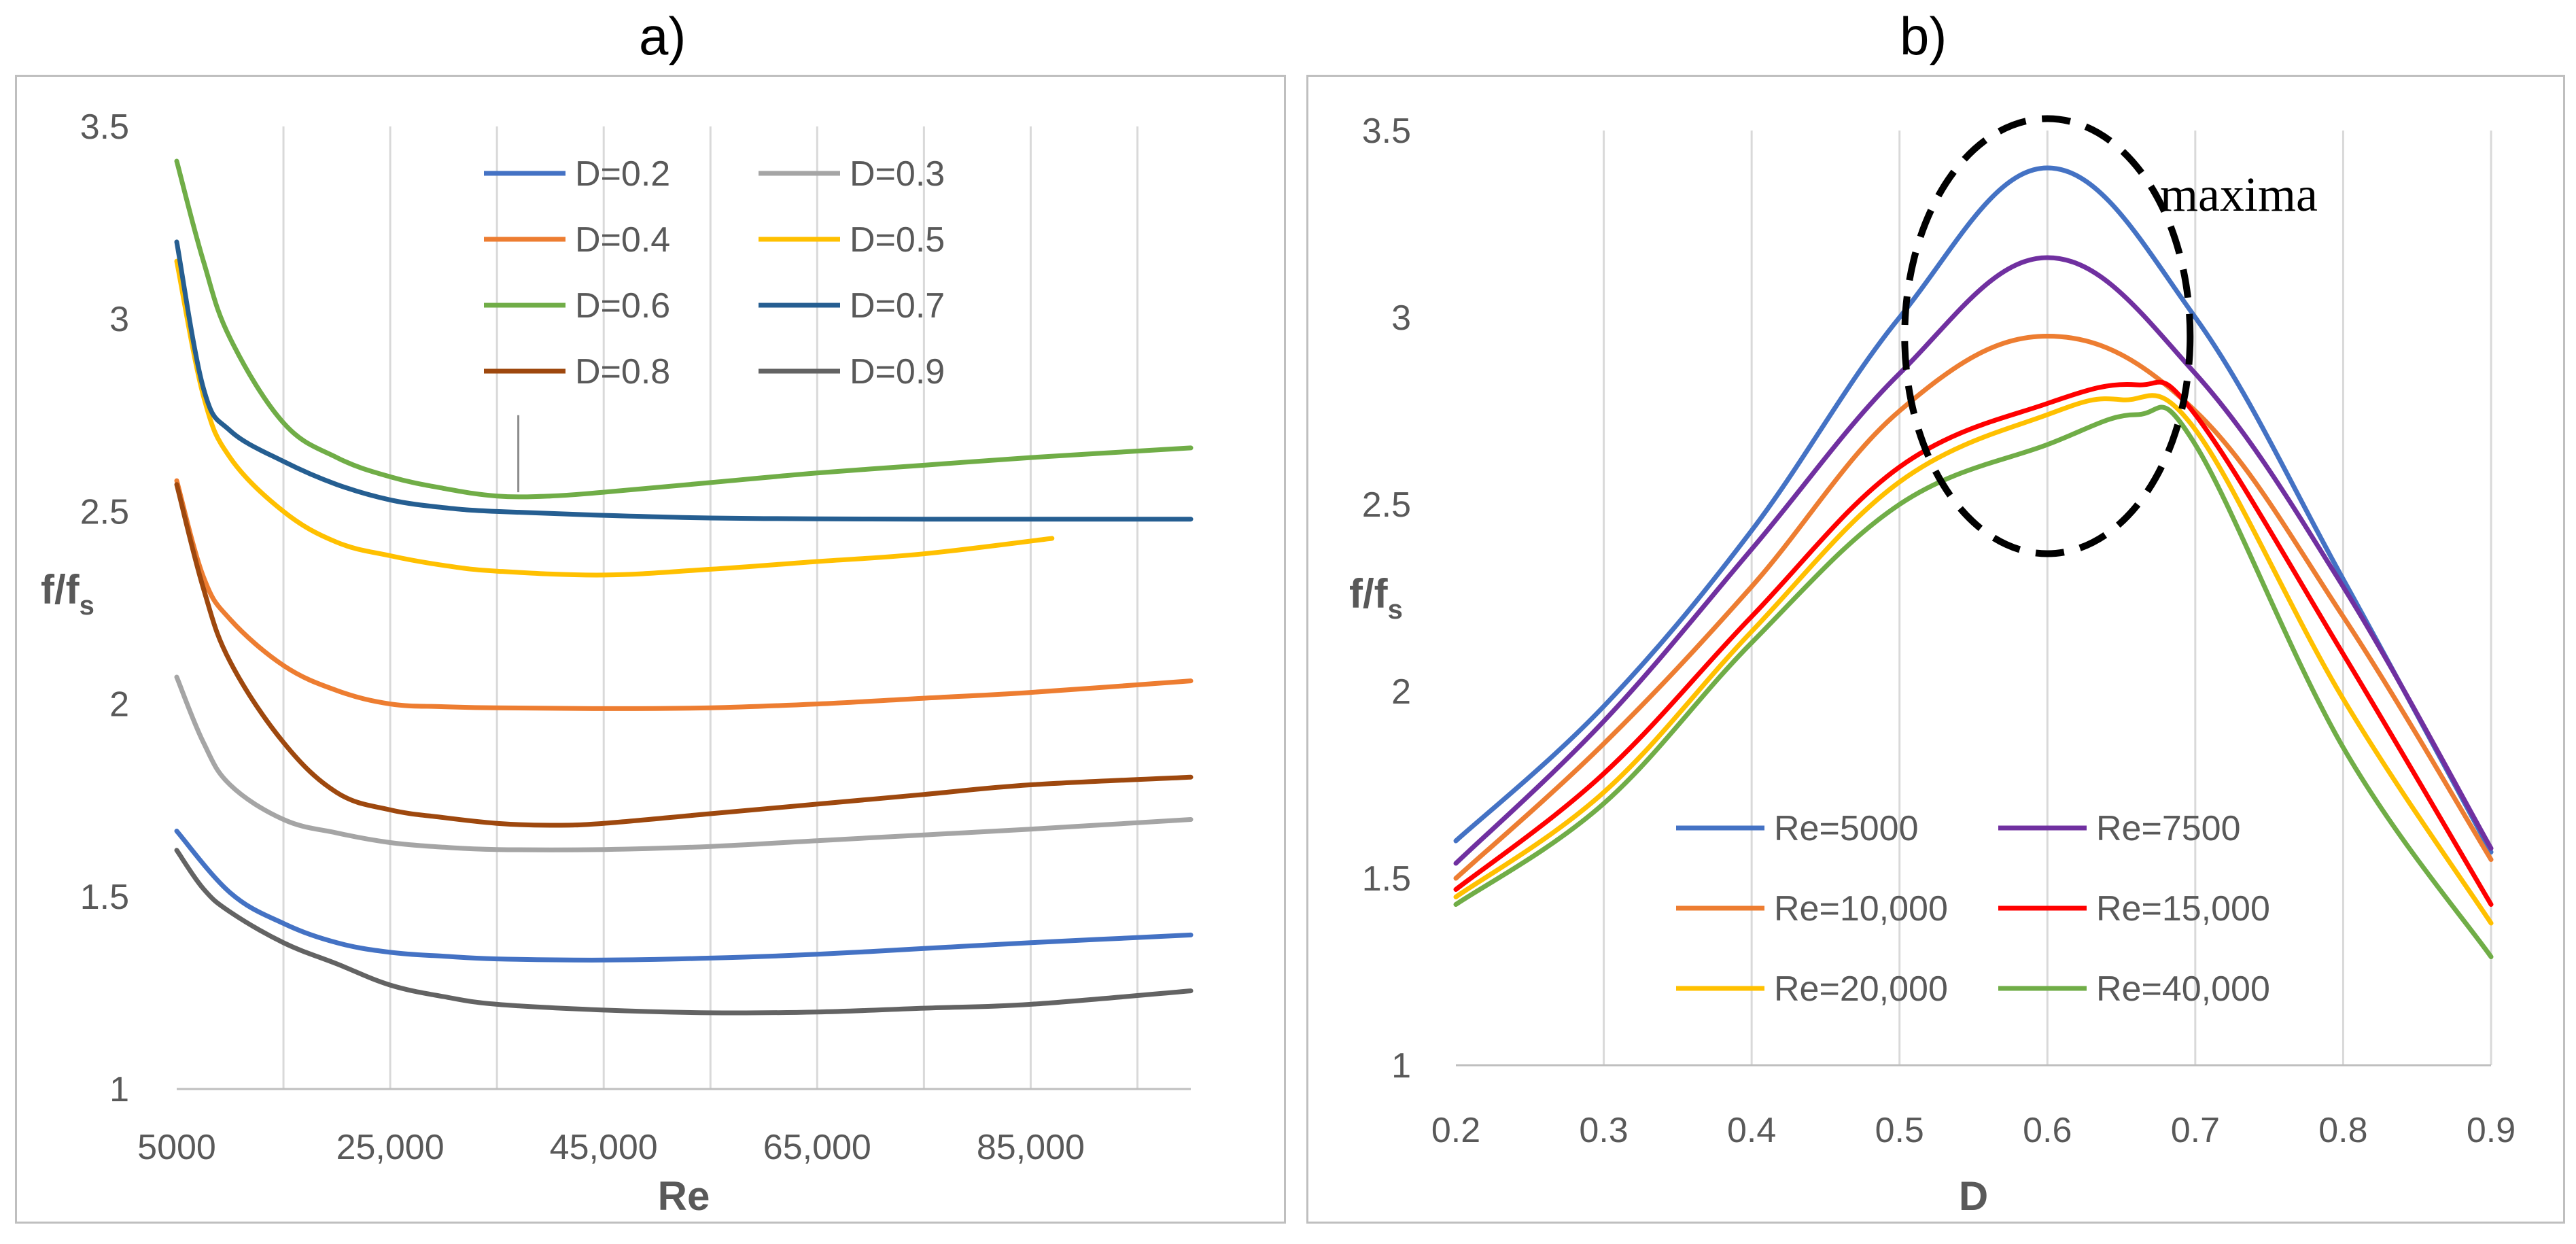  Describe the element at coordinates (2168, 828) in the screenshot. I see `chart-b-legend-label-re-7500: Re=7500` at that location.